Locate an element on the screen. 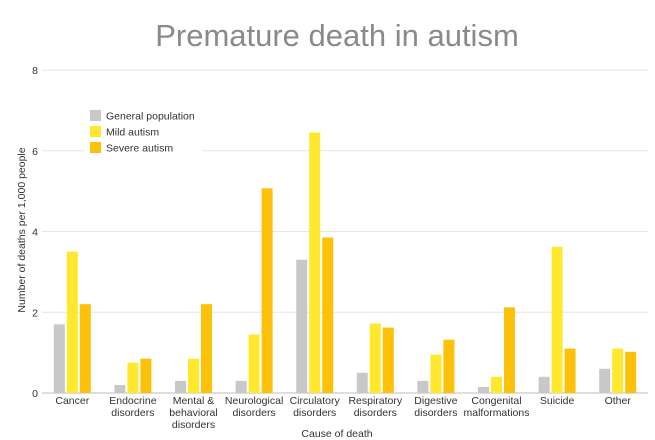 This screenshot has height=440, width=655. x-tick-label: Mental & behavioral disorders is located at coordinates (193, 413).